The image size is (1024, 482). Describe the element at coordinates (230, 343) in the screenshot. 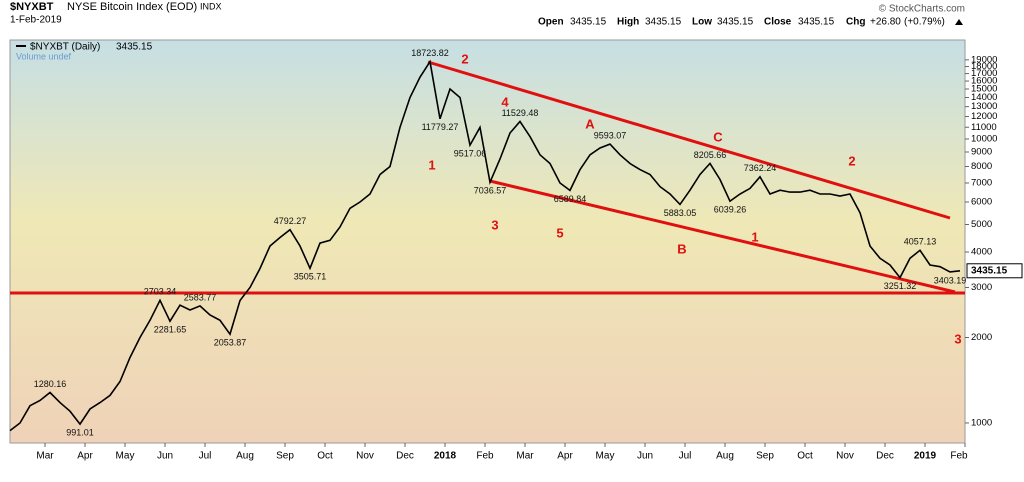

I see `point-label: 2053.87` at that location.